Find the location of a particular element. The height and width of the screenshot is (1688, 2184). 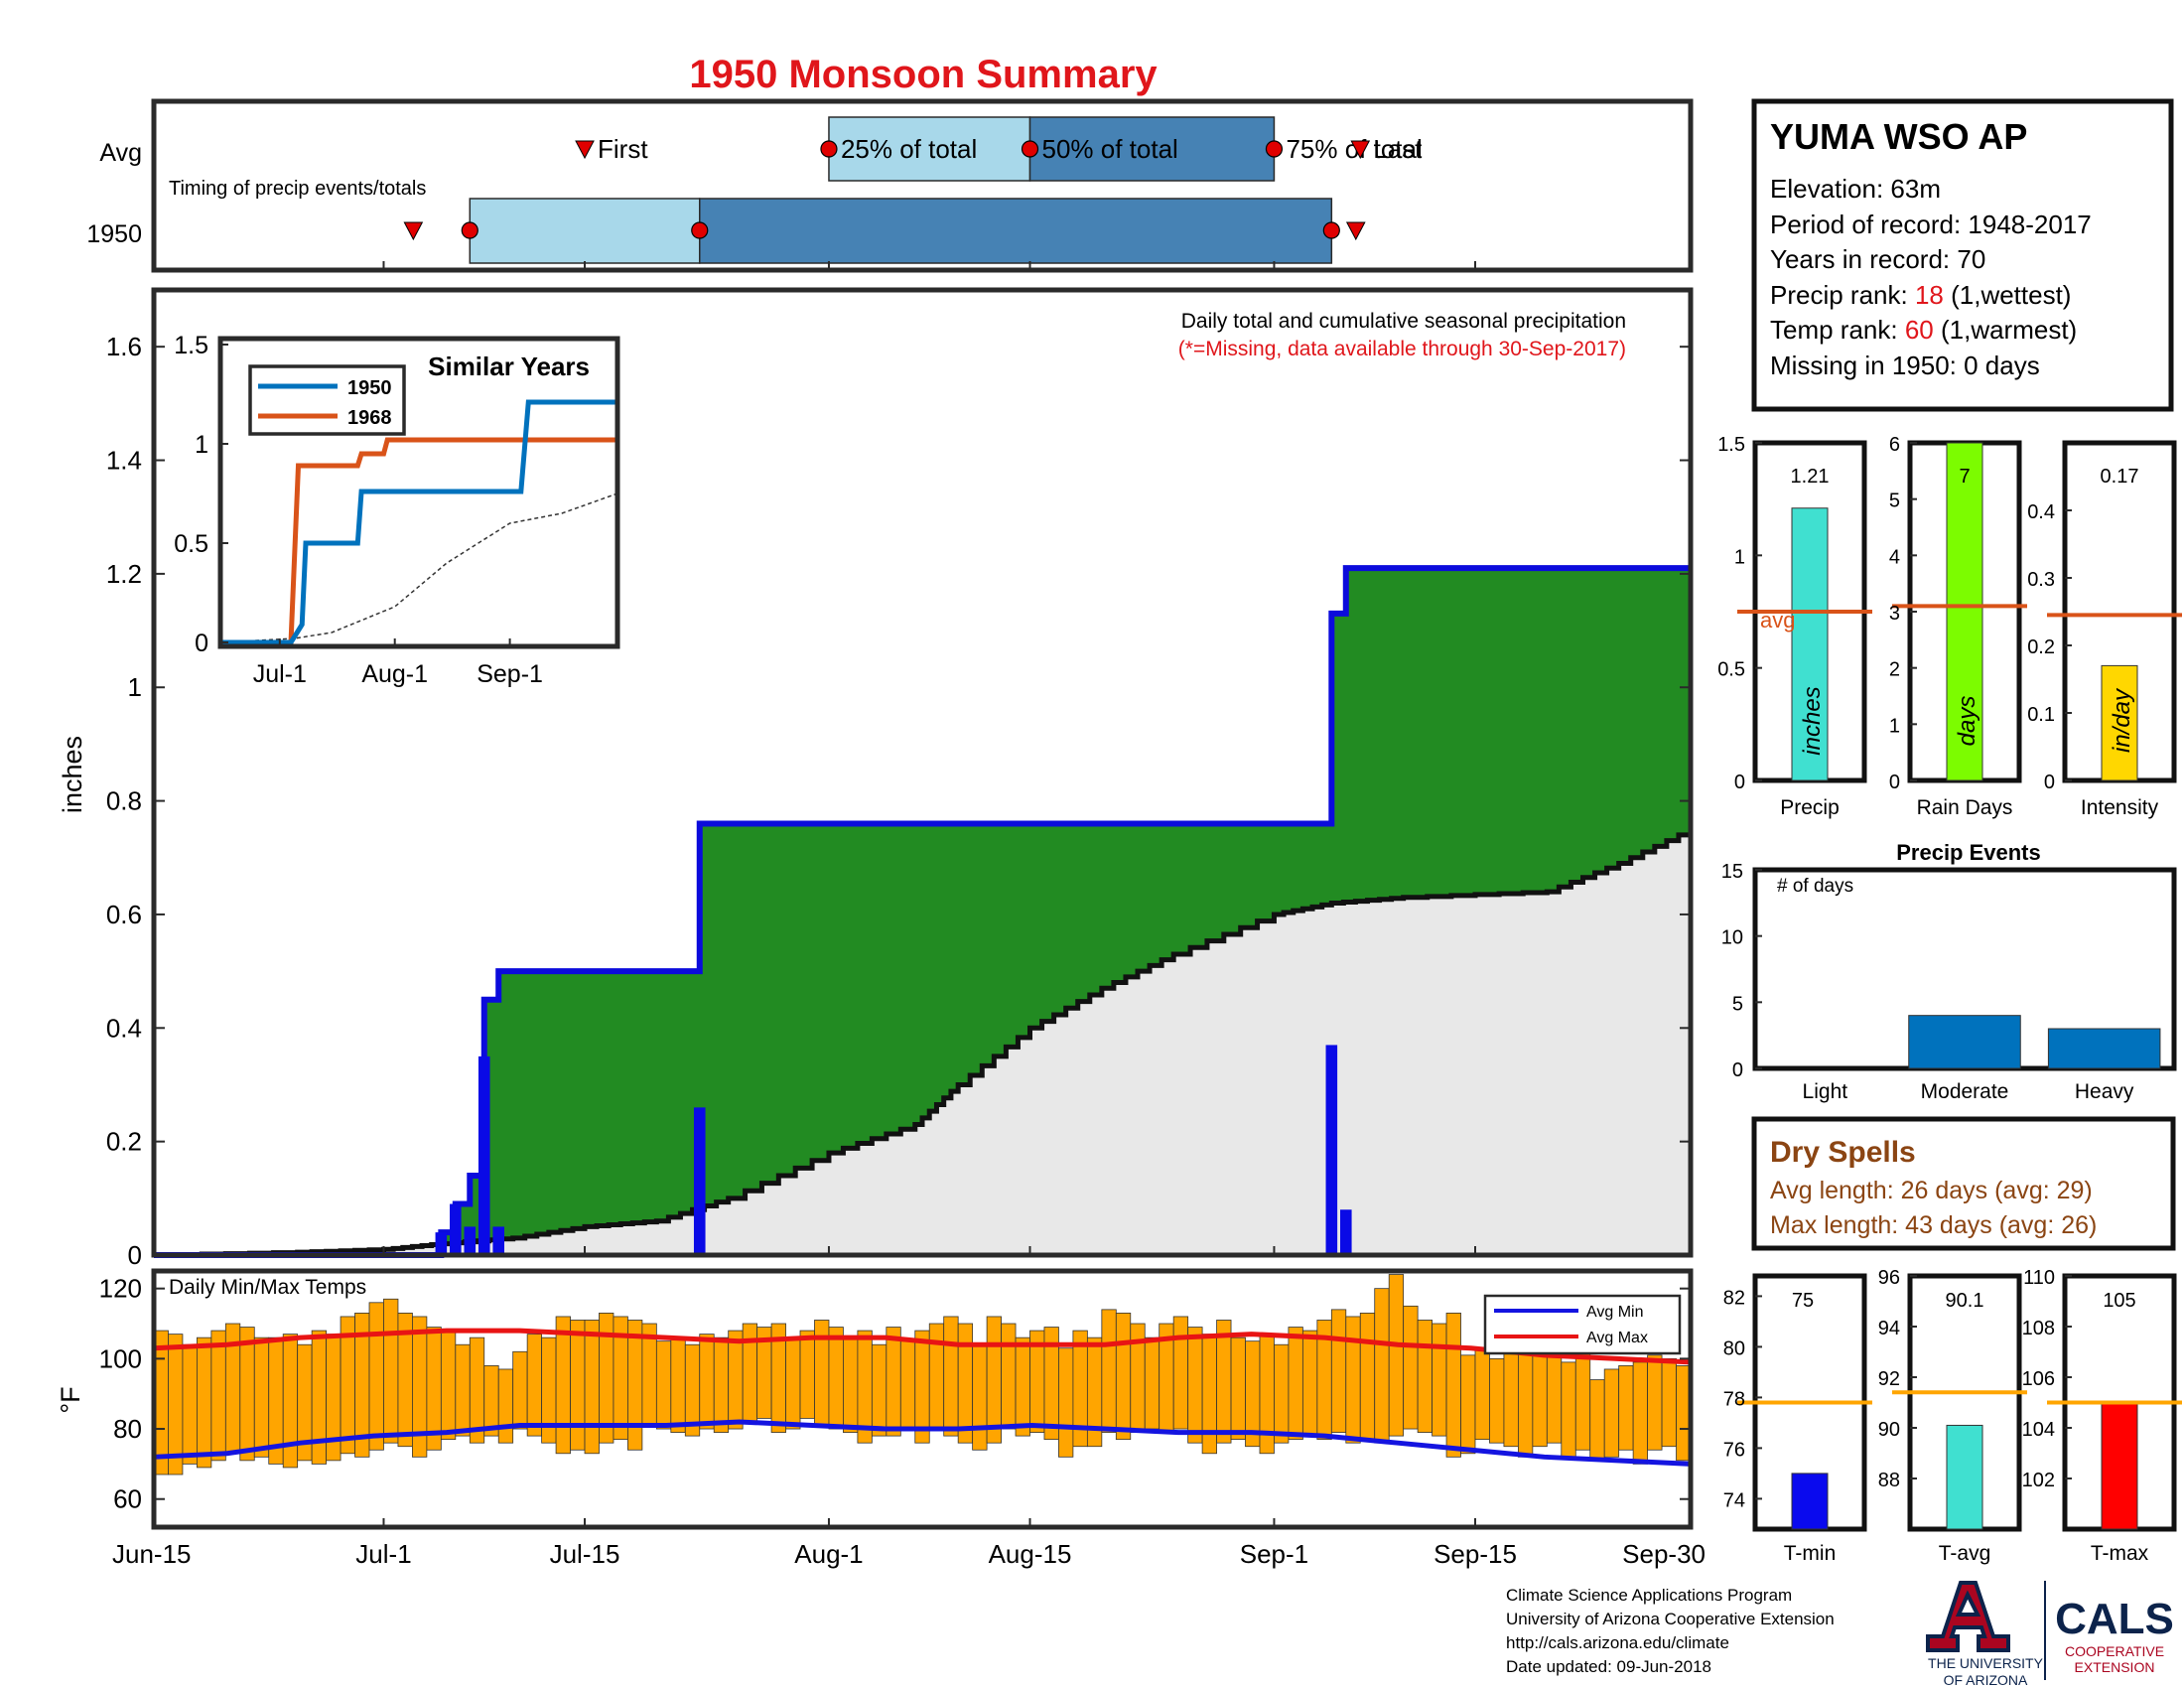

dry-spells-frame is located at coordinates (1963, 1183).